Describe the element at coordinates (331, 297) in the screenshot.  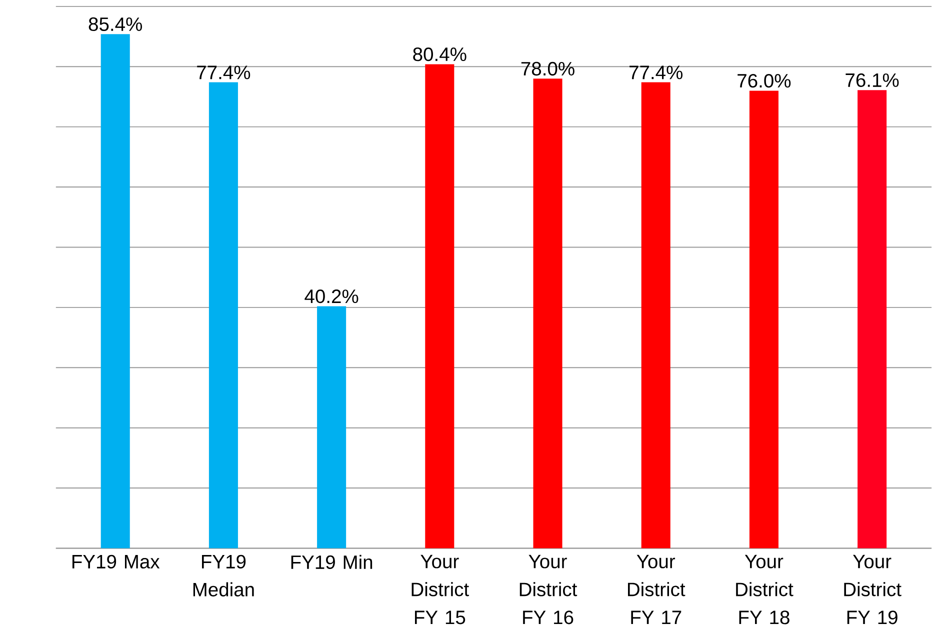
I see `data-label: 40.2%` at that location.